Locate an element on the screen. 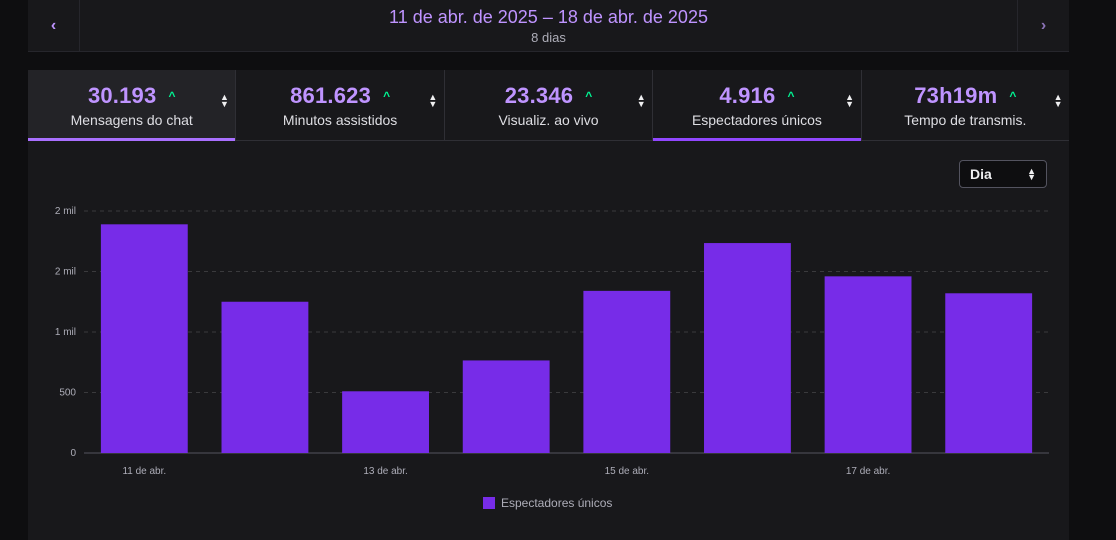  metric-label: Tempo de transmis. is located at coordinates (965, 119).